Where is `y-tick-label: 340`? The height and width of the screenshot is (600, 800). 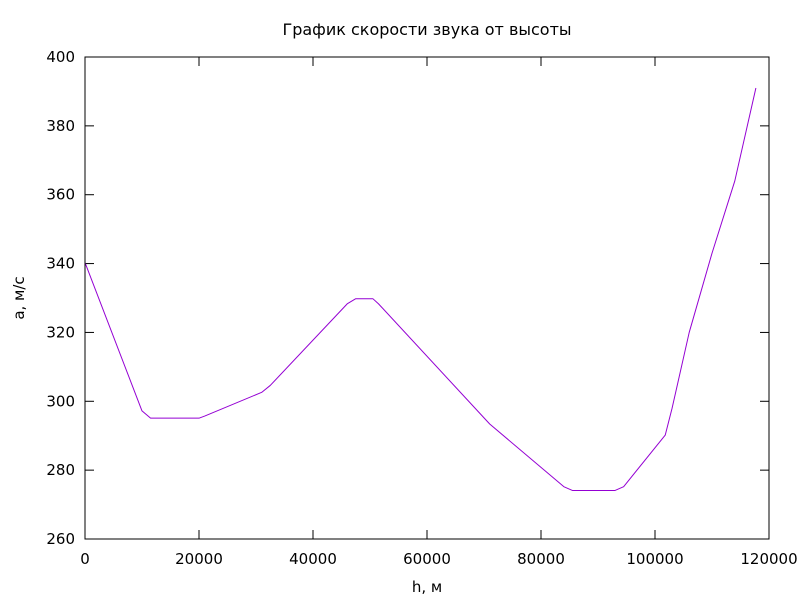 y-tick-label: 340 is located at coordinates (60, 264).